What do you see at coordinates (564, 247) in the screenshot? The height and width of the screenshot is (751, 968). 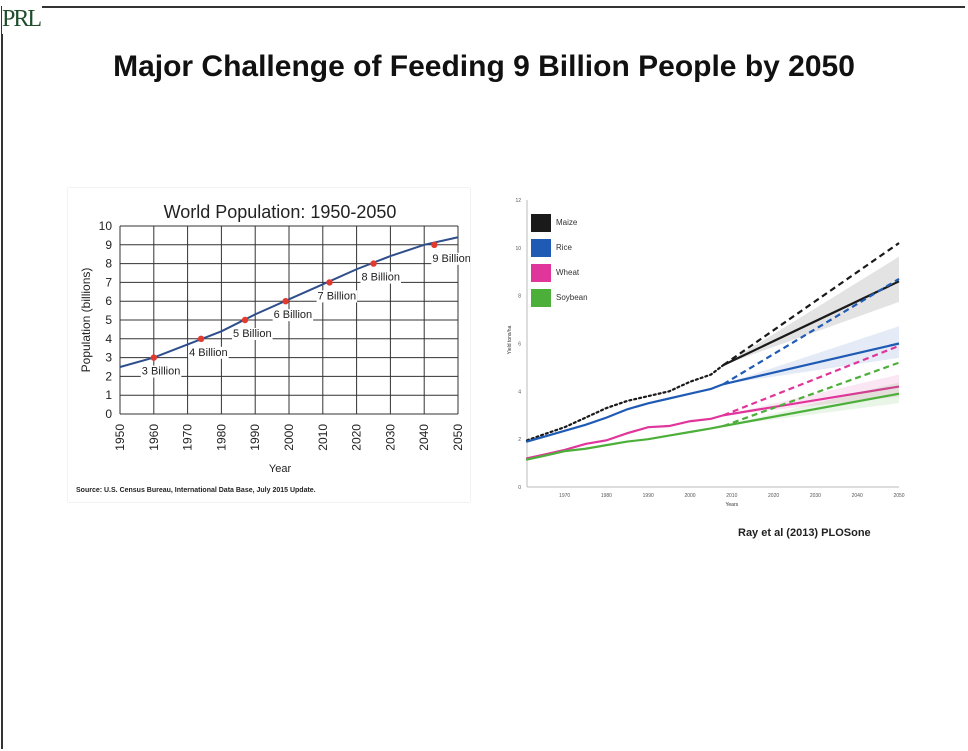 I see `rice-legend-label: Rice` at bounding box center [564, 247].